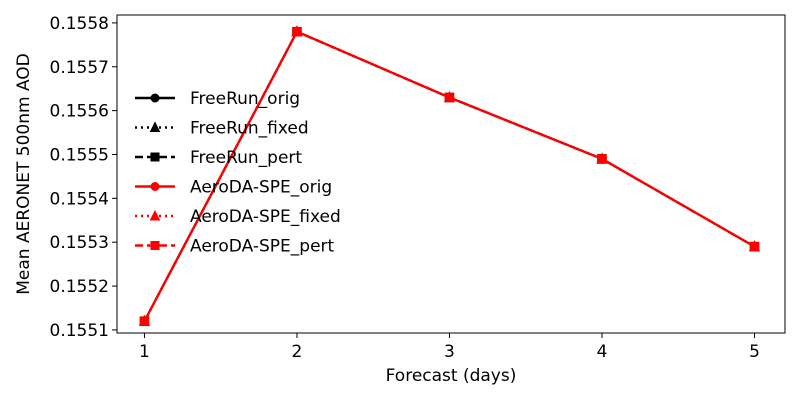 The height and width of the screenshot is (400, 800). I want to click on y-axis-label: Mean AERONET 500nm AOD, so click(24, 174).